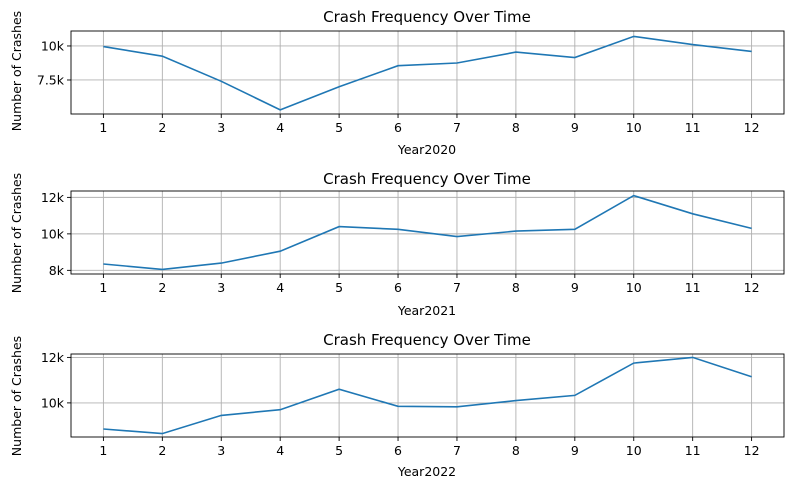  What do you see at coordinates (56, 380) in the screenshot?
I see `y-ticks: 10k 12k` at bounding box center [56, 380].